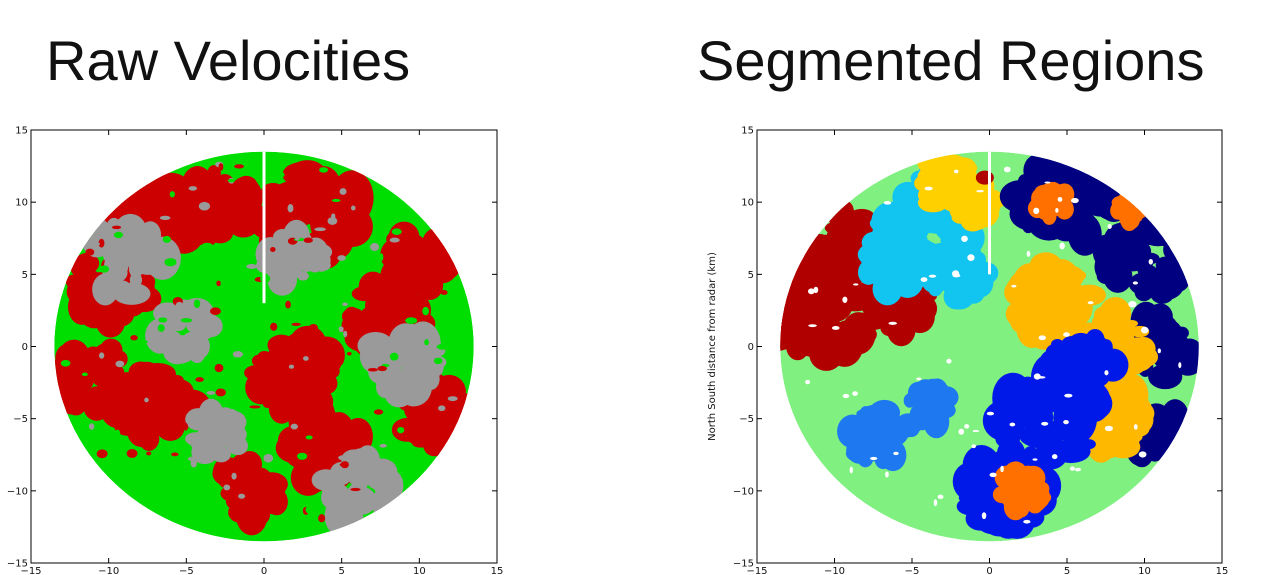 This screenshot has height=575, width=1273. What do you see at coordinates (497, 570) in the screenshot?
I see `x-tick-label: 15` at bounding box center [497, 570].